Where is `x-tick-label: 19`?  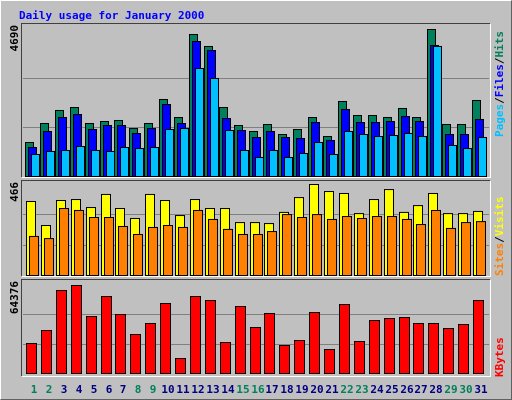
x-tick-label: 19 is located at coordinates (301, 389).